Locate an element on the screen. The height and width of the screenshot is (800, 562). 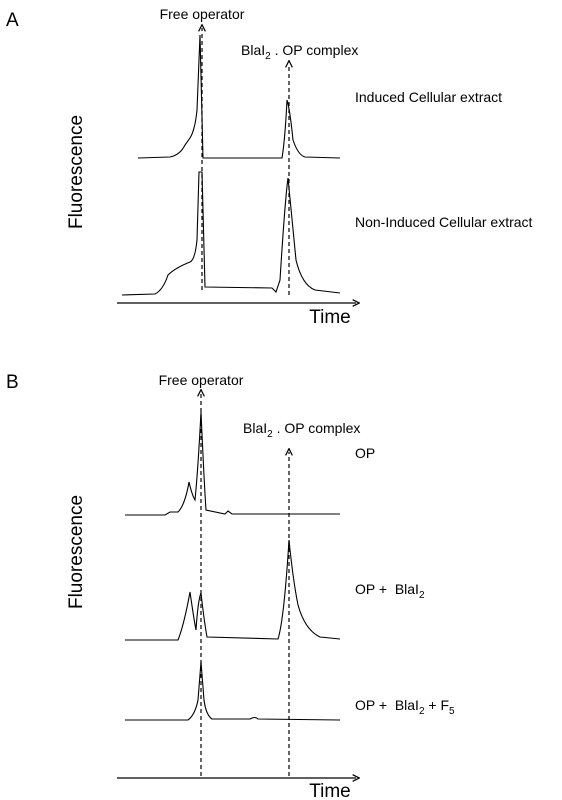
trace-label: OP + BlaI2 is located at coordinates (390, 591).